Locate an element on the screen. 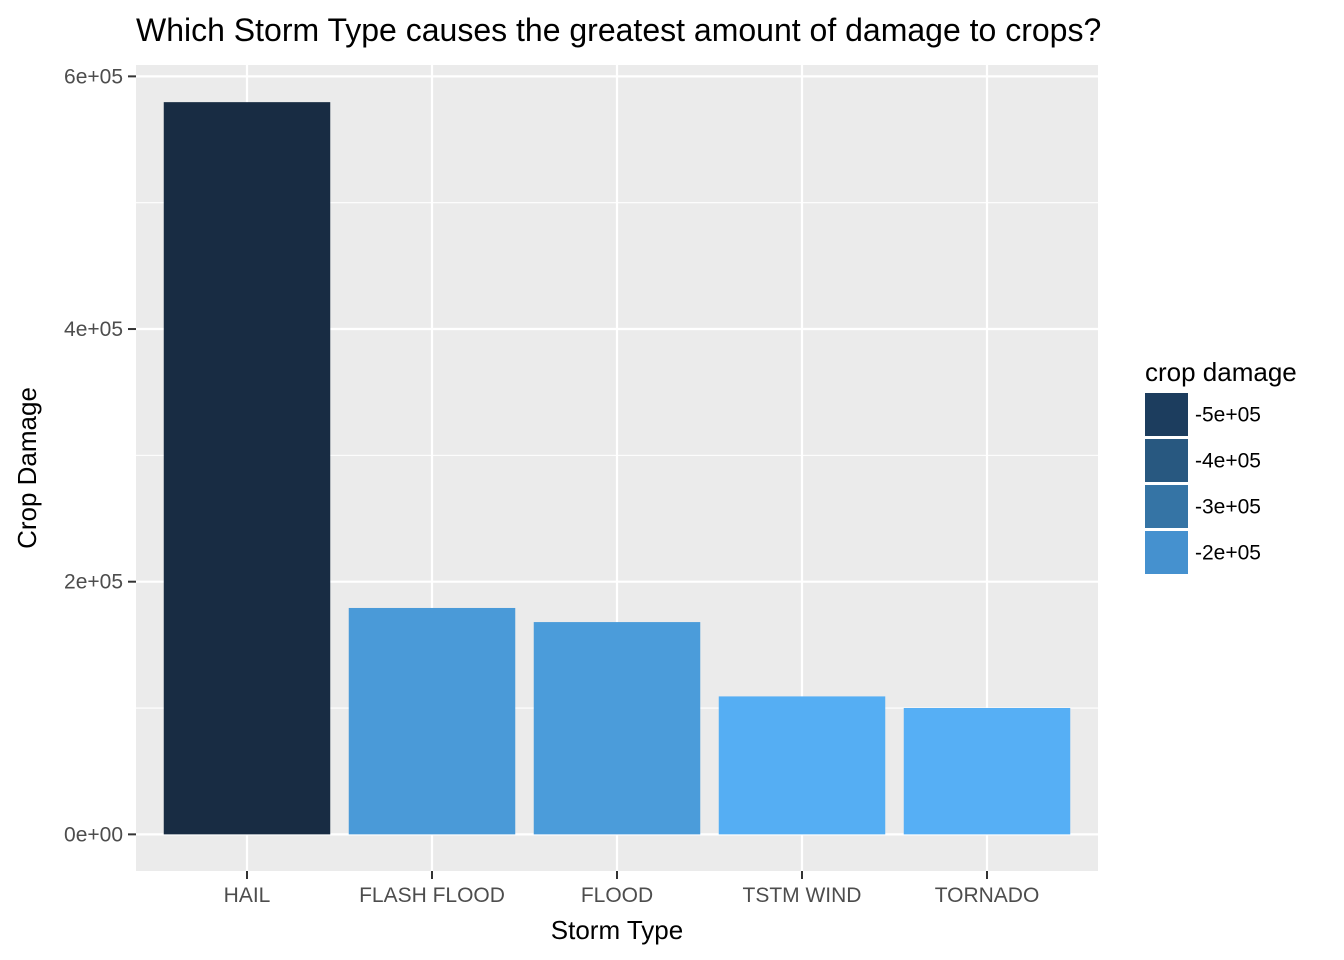 This screenshot has height=960, width=1344. legend-key-label: -4e+05 is located at coordinates (1228, 461).